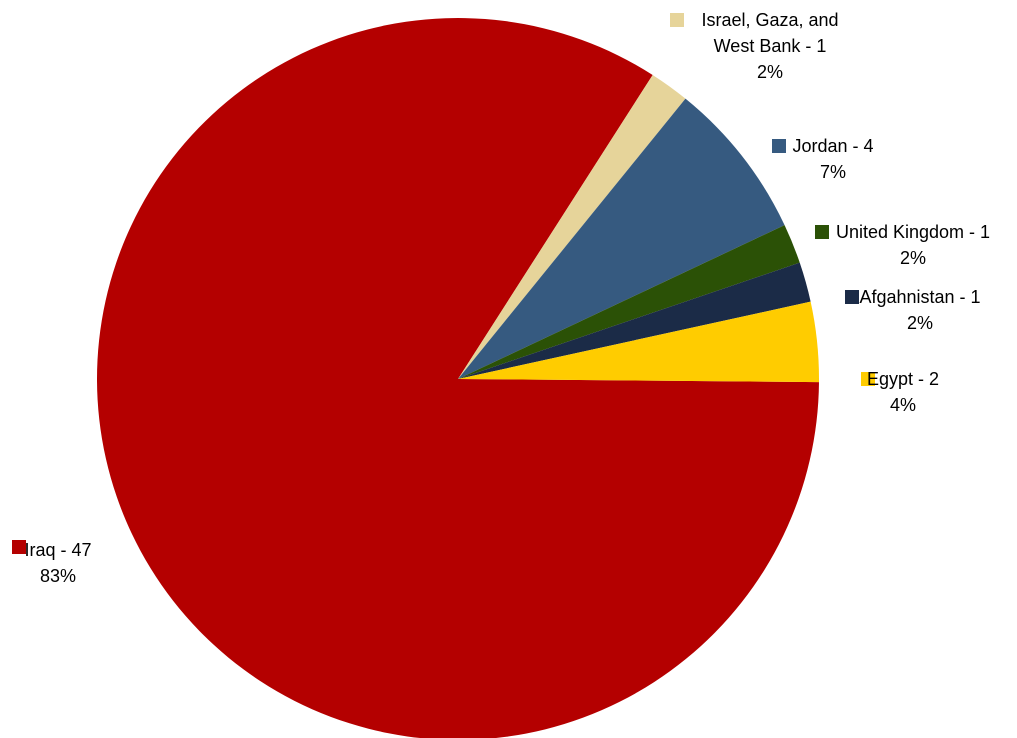 Image resolution: width=1017 pixels, height=738 pixels. I want to click on slice-label-iraq: Iraq - 47 83%, so click(52, 563).